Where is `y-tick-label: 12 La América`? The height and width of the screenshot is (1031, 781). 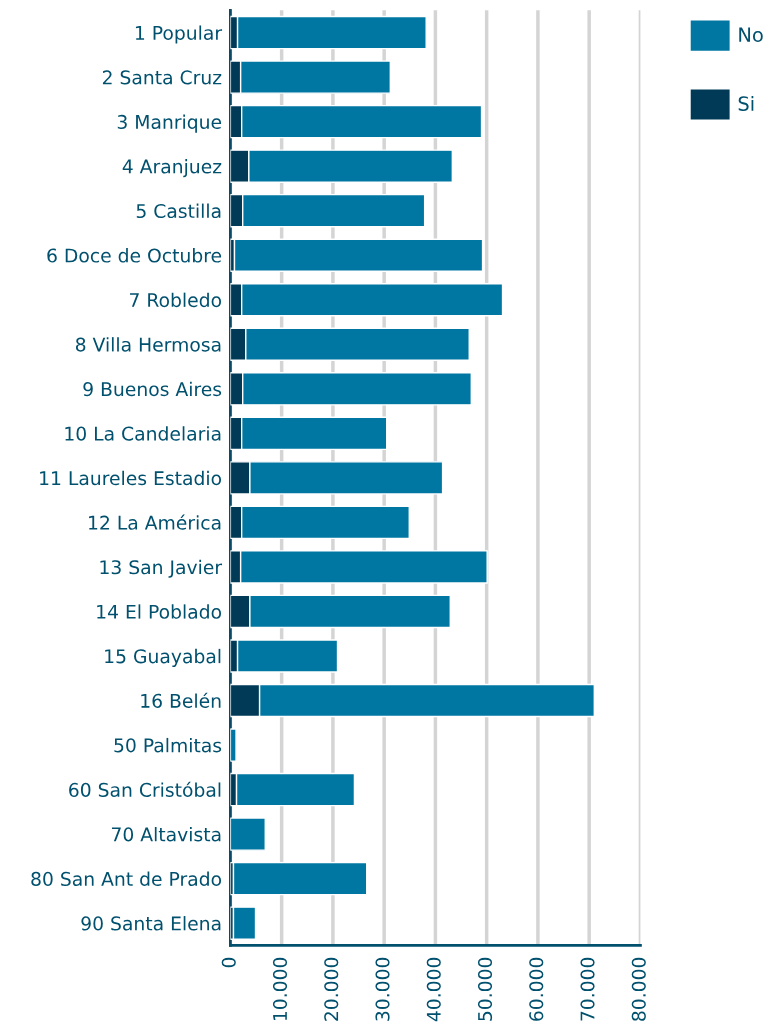 y-tick-label: 12 La América is located at coordinates (155, 522).